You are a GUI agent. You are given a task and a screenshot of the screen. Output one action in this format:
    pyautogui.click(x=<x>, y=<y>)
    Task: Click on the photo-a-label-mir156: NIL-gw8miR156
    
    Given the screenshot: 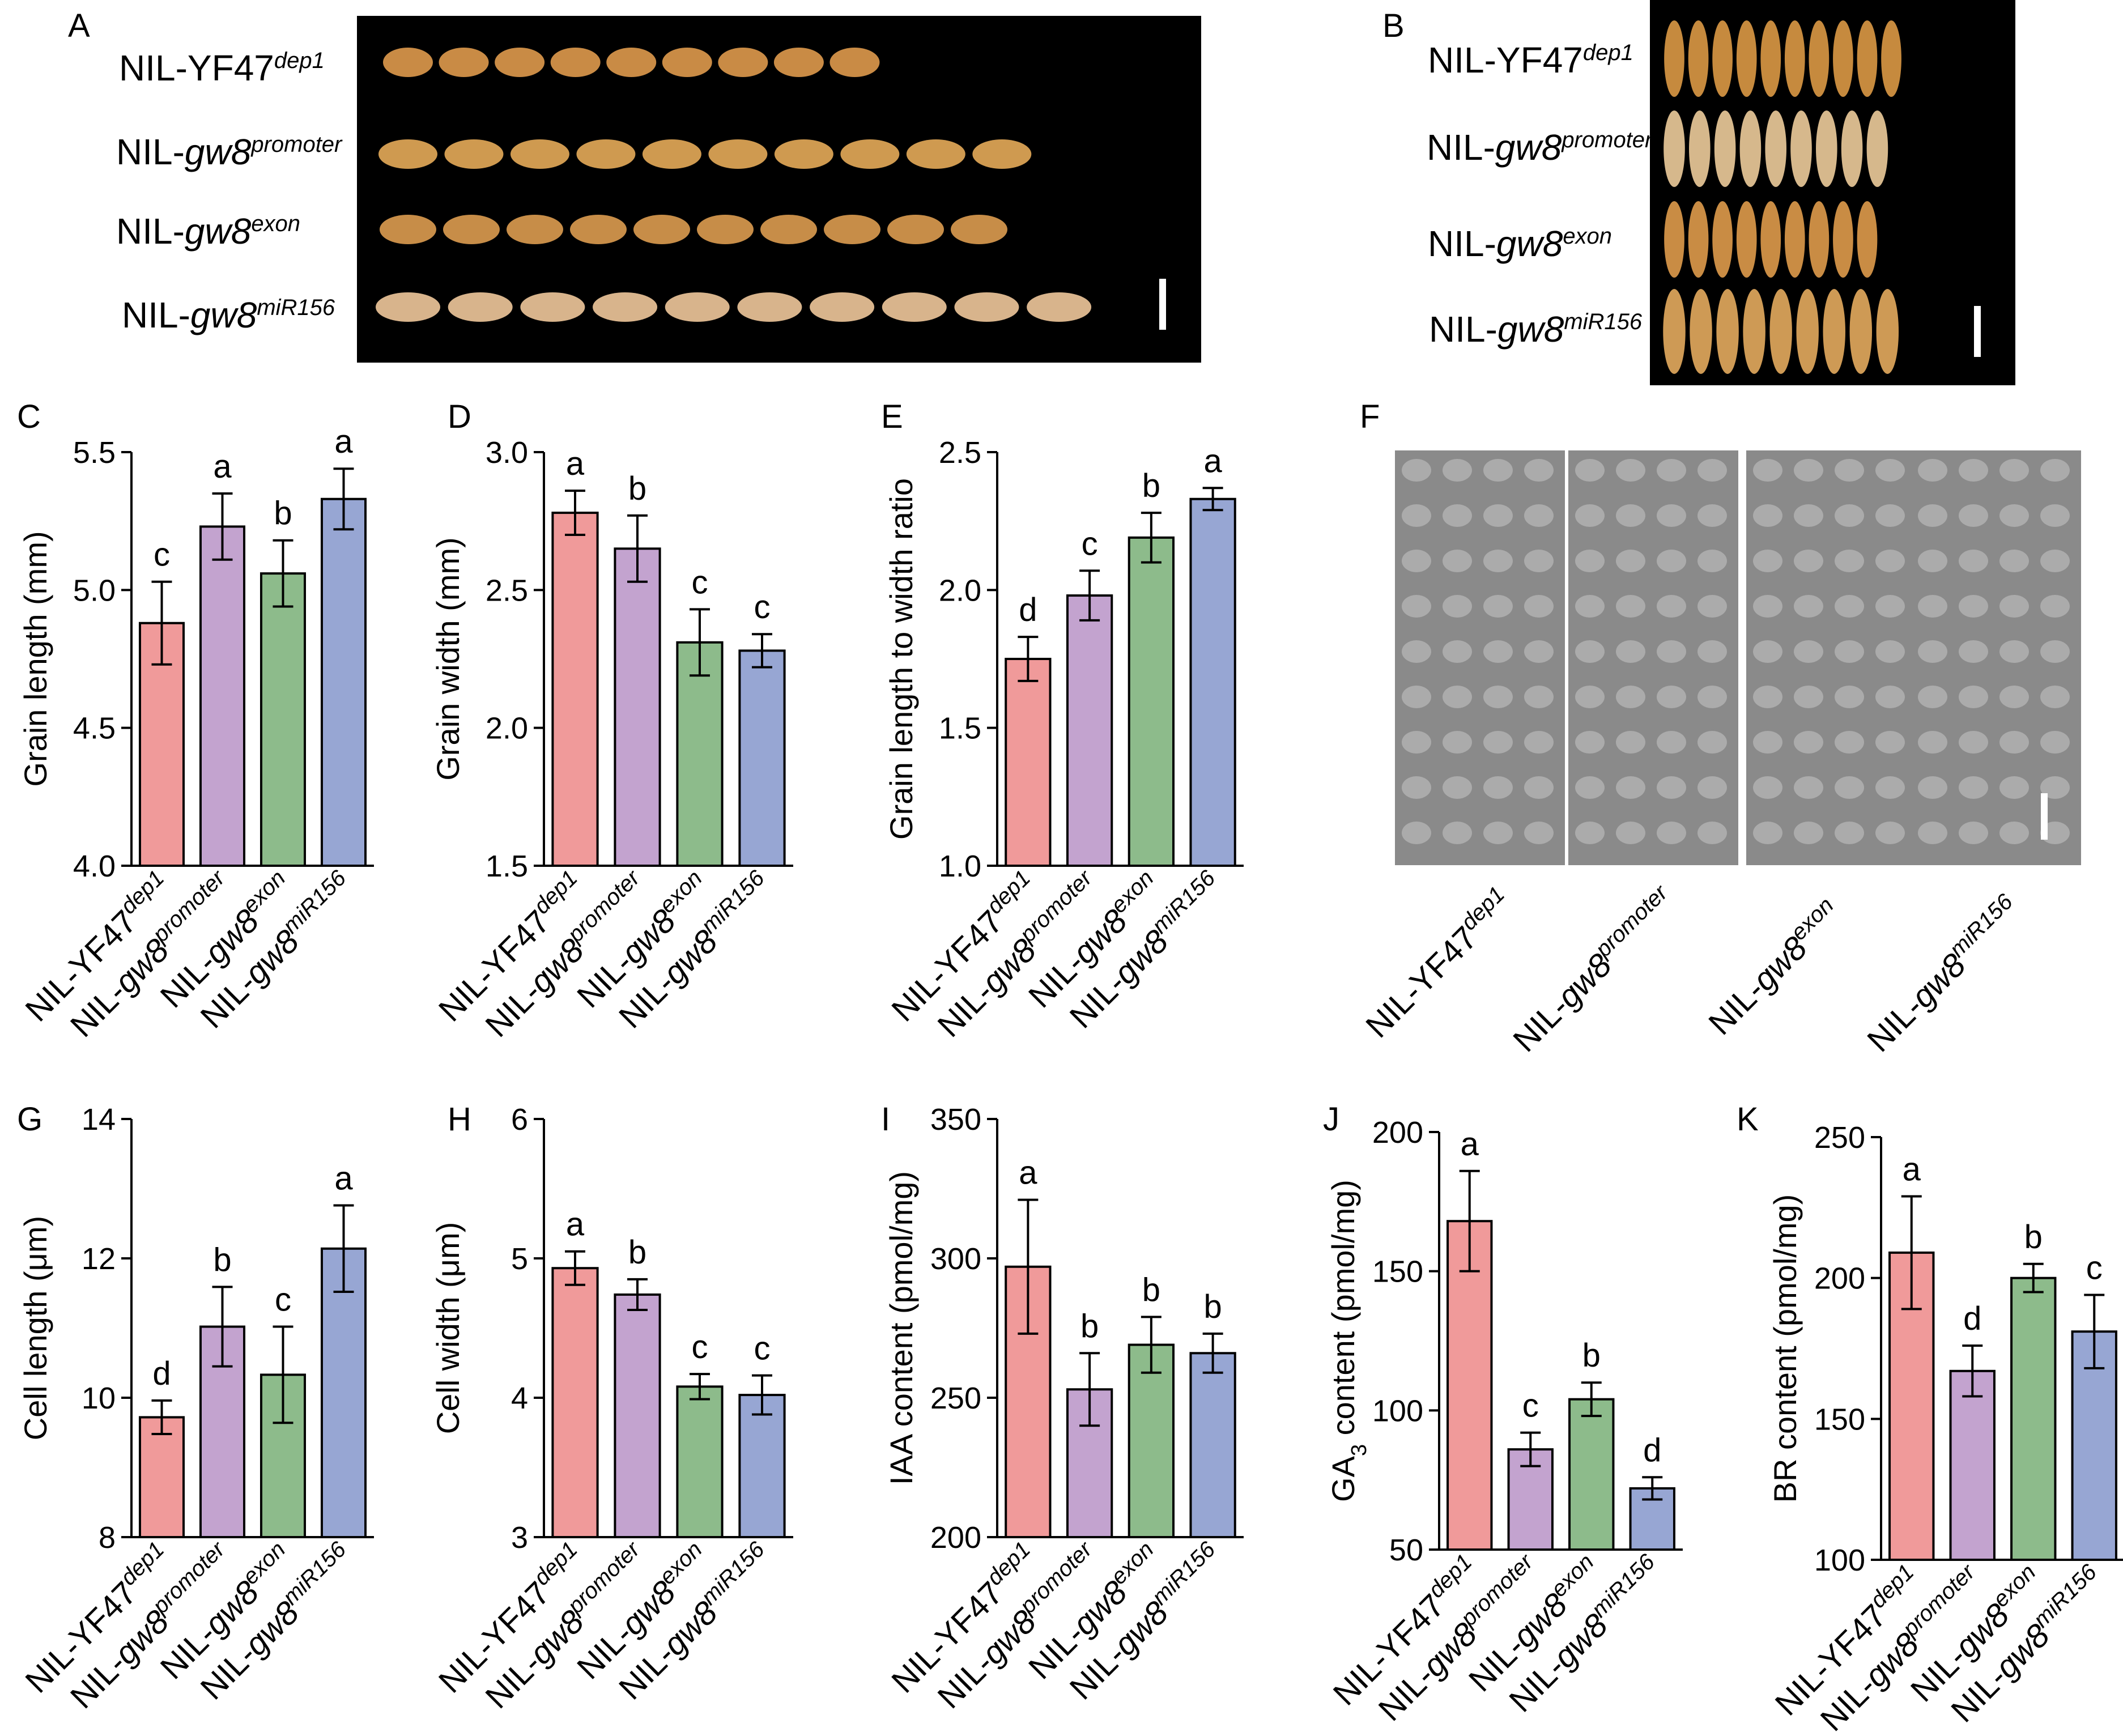 What is the action you would take?
    pyautogui.click(x=229, y=315)
    